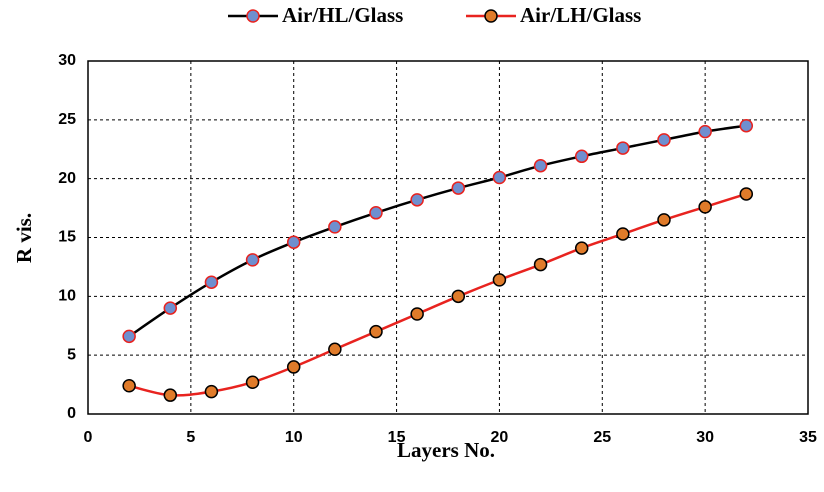 The image size is (824, 492). What do you see at coordinates (67, 296) in the screenshot?
I see `y-tick-label: 10` at bounding box center [67, 296].